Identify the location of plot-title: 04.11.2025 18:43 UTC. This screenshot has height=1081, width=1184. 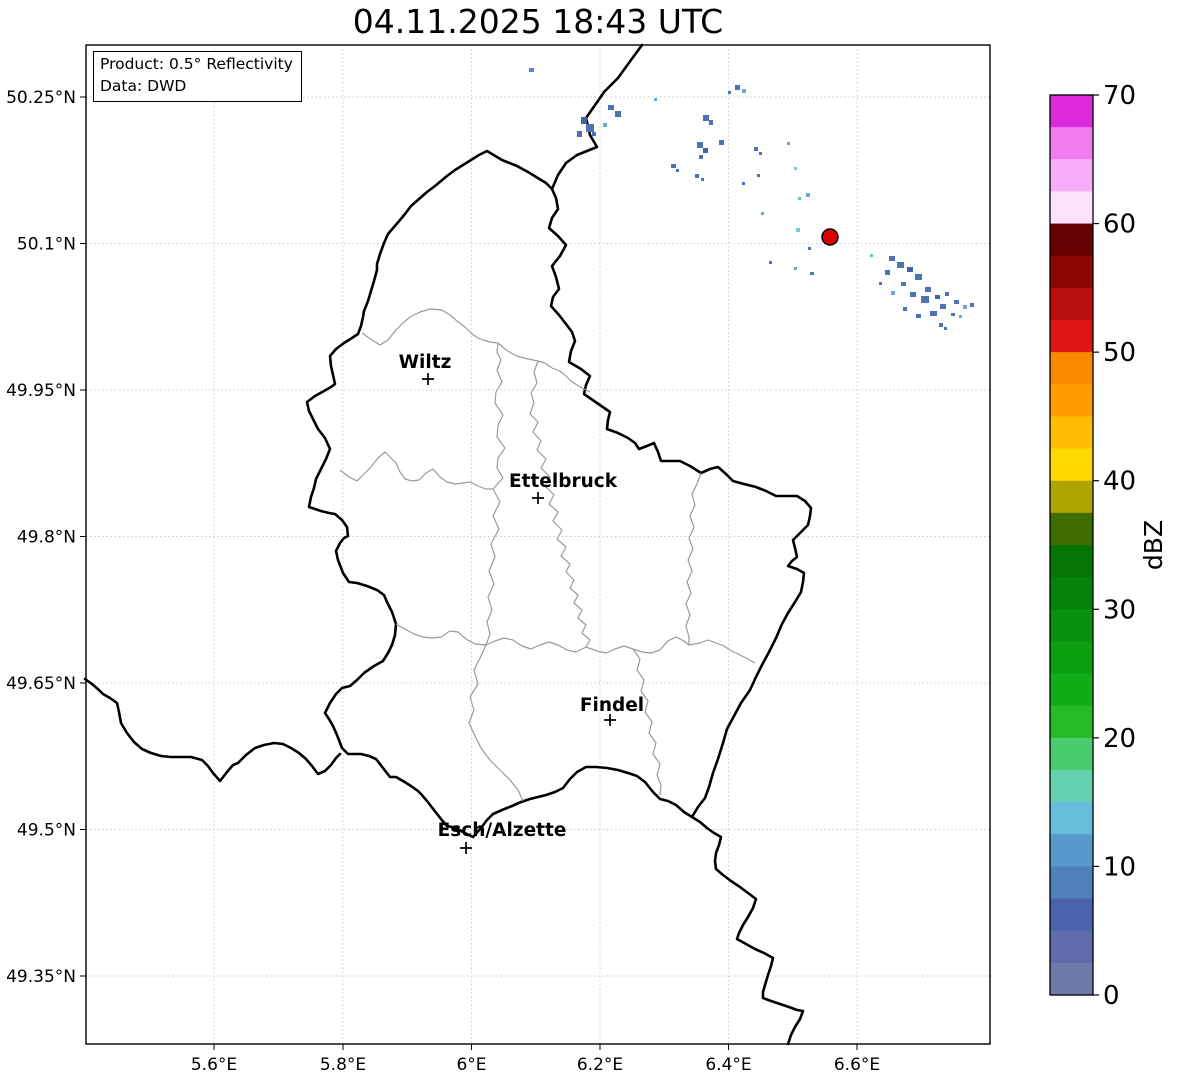
(538, 21).